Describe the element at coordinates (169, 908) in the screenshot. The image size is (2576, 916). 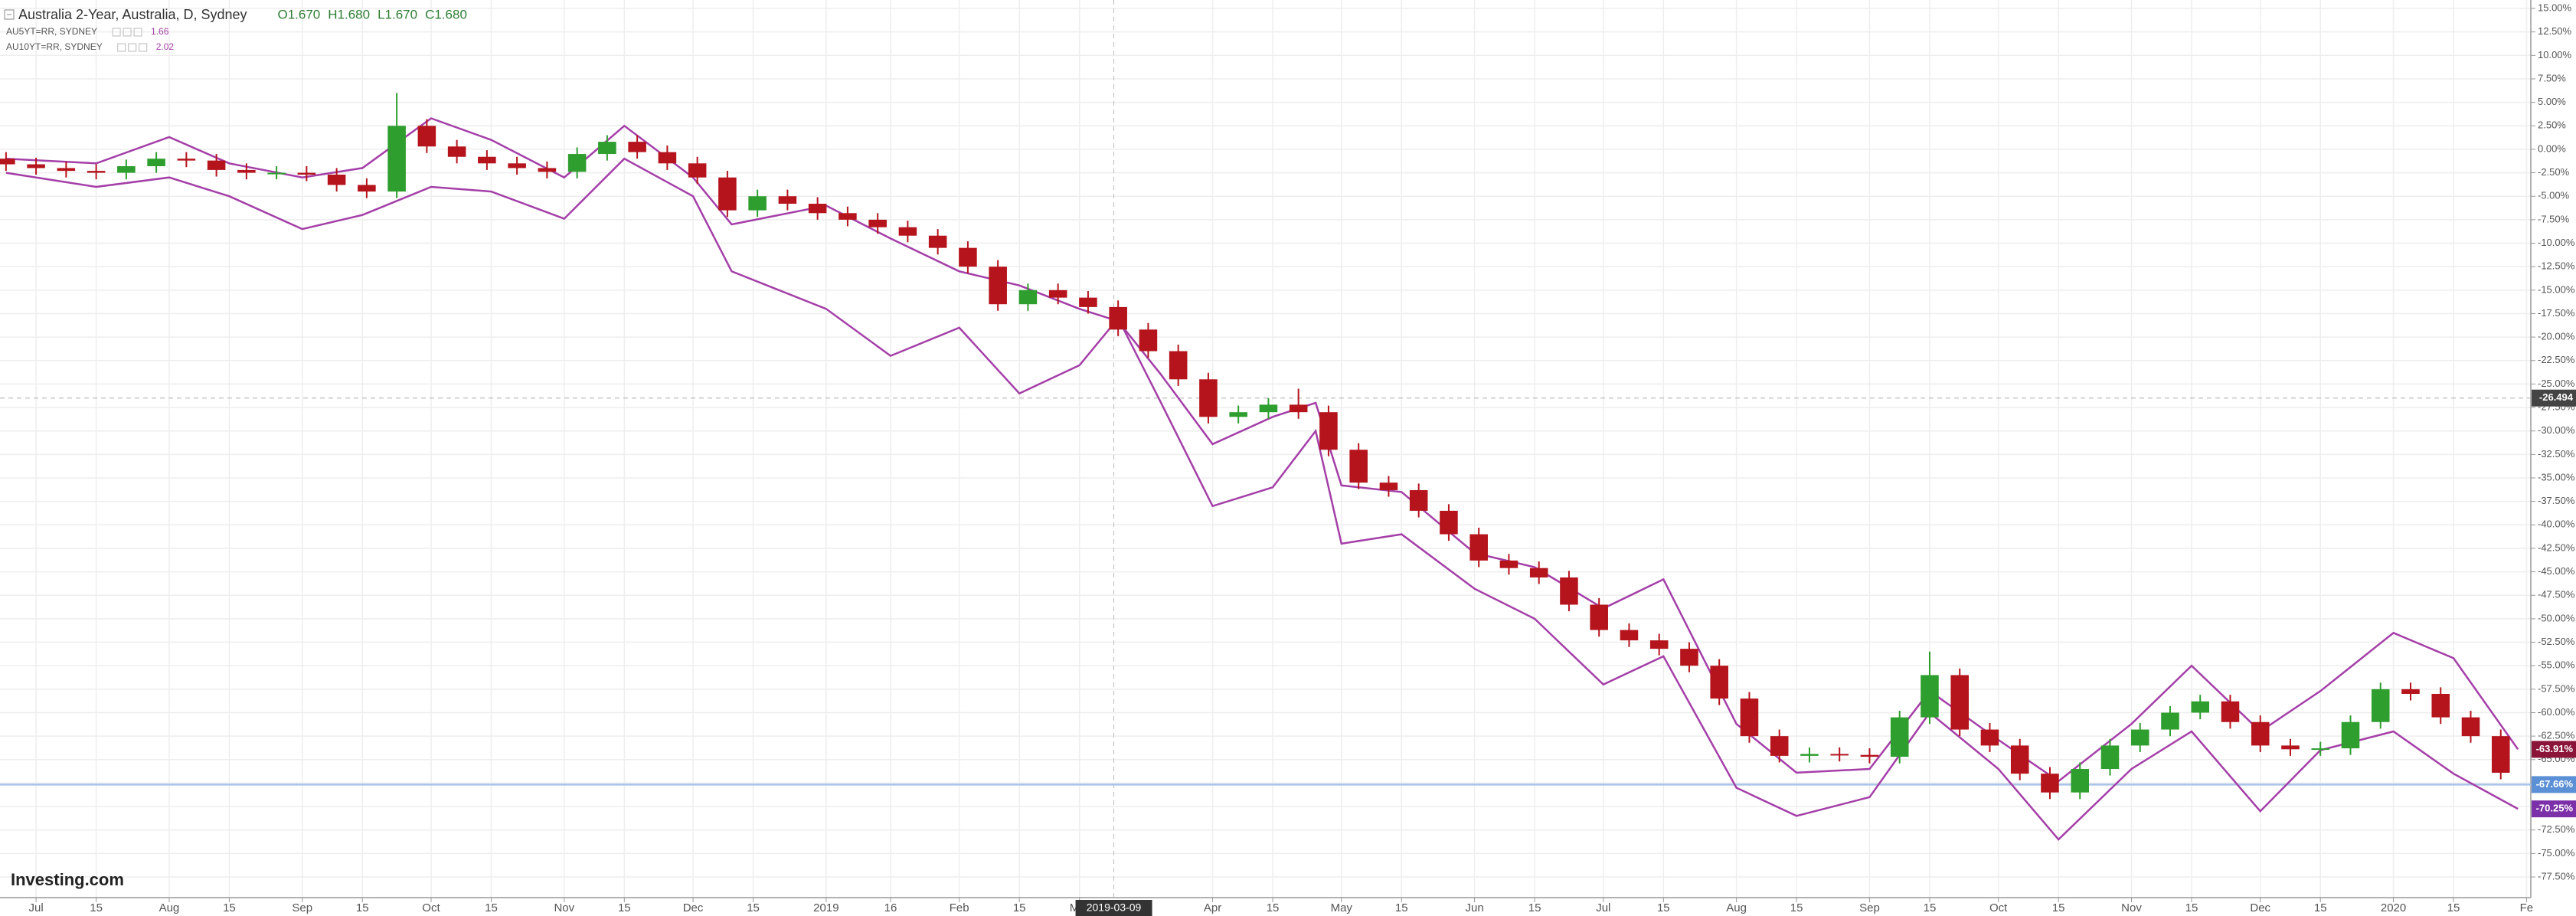
I see `x-tick-label: Aug` at that location.